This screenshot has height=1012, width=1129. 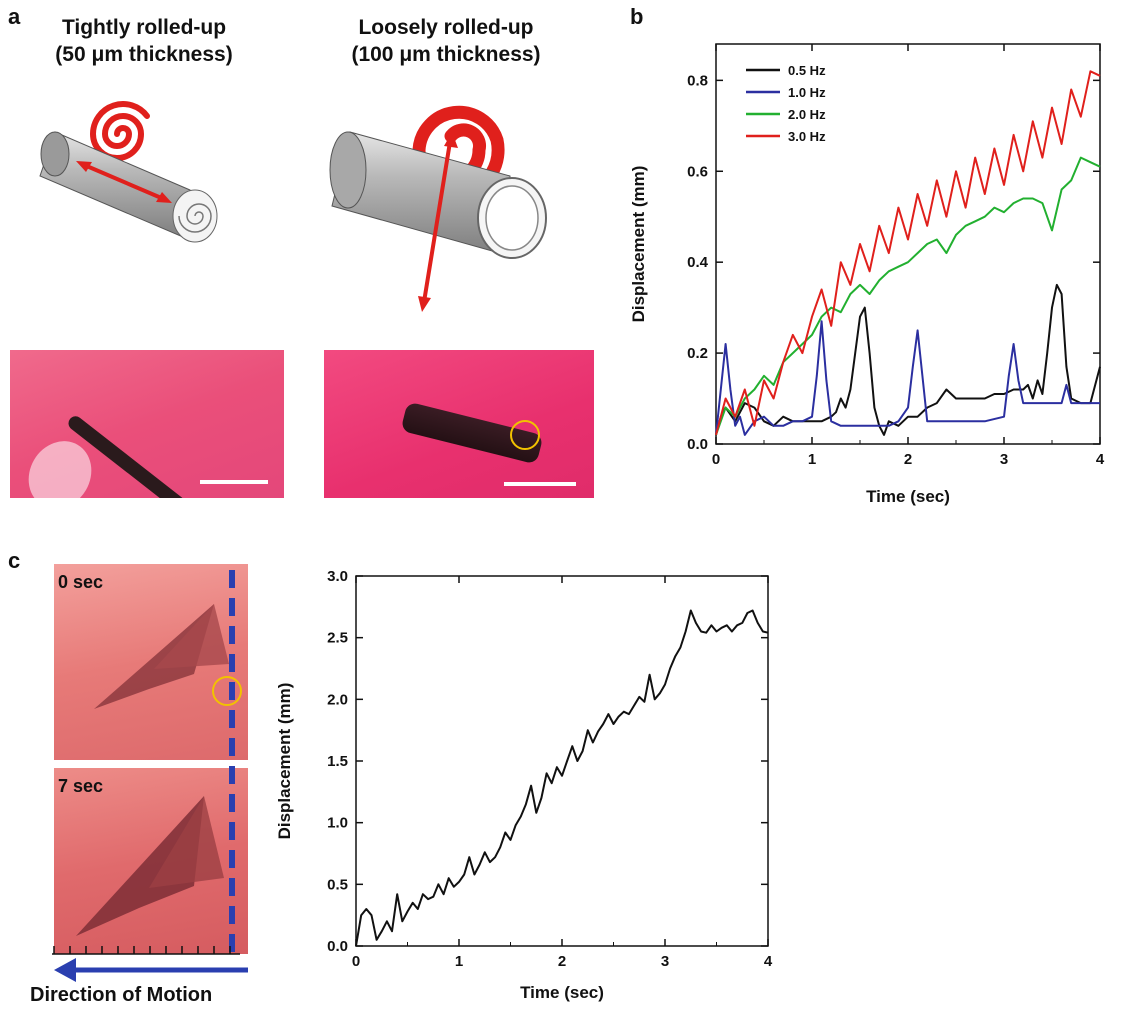 What do you see at coordinates (807, 114) in the screenshot?
I see `legend-label: 2.0 Hz` at bounding box center [807, 114].